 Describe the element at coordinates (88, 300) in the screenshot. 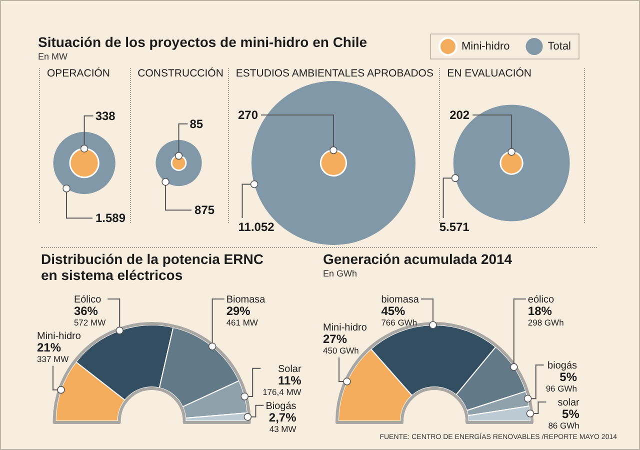

I see `slice-label: Eólico` at that location.